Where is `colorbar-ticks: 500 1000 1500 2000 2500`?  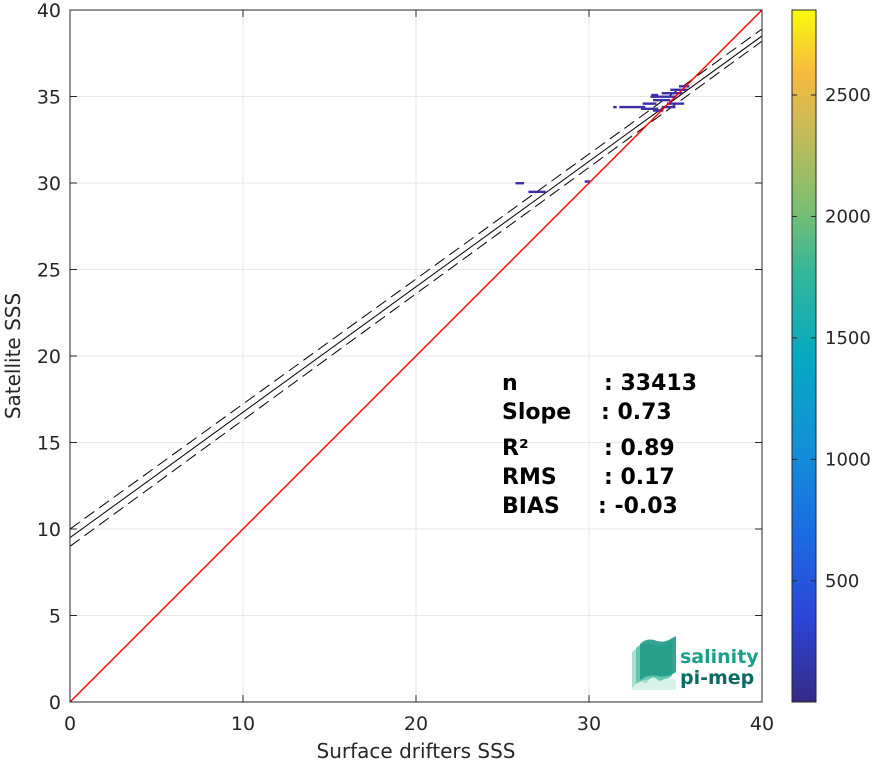 colorbar-ticks: 500 1000 1500 2000 2500 is located at coordinates (831, 338).